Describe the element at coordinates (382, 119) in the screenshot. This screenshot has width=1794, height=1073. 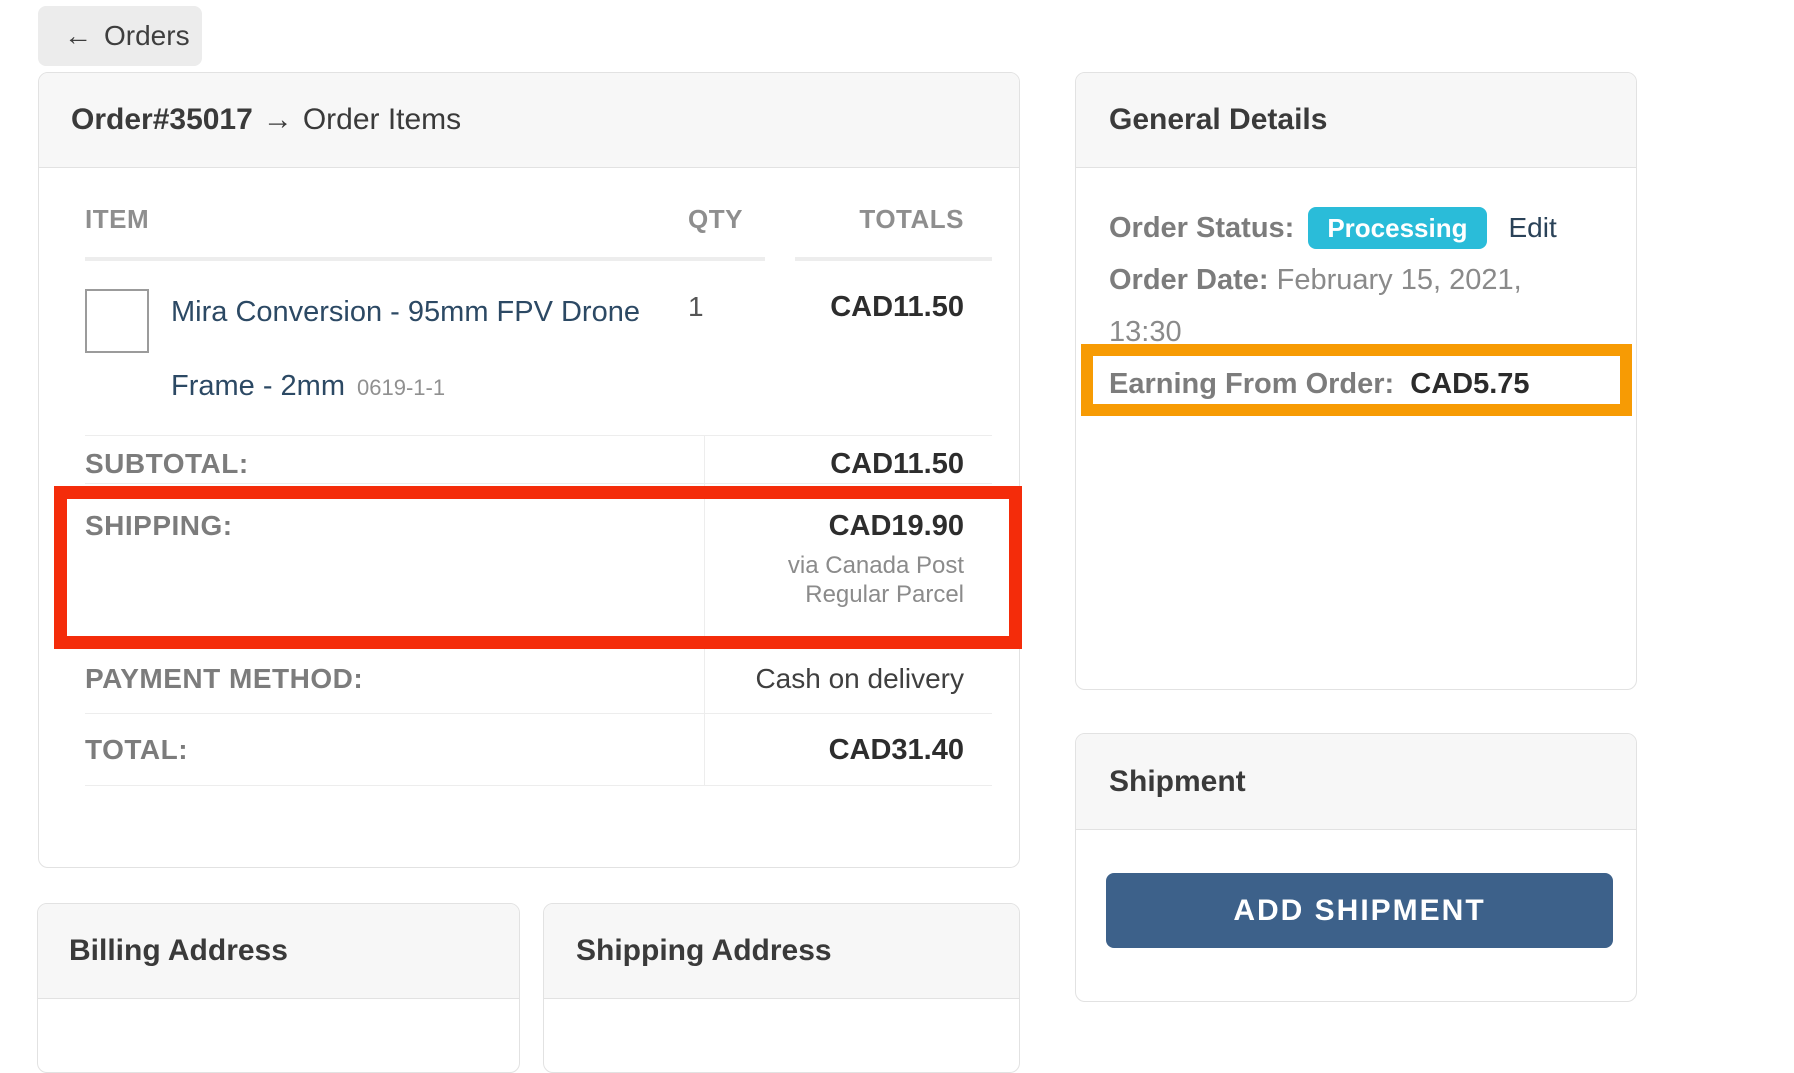
I see `order-items-section-title: Order Items` at that location.